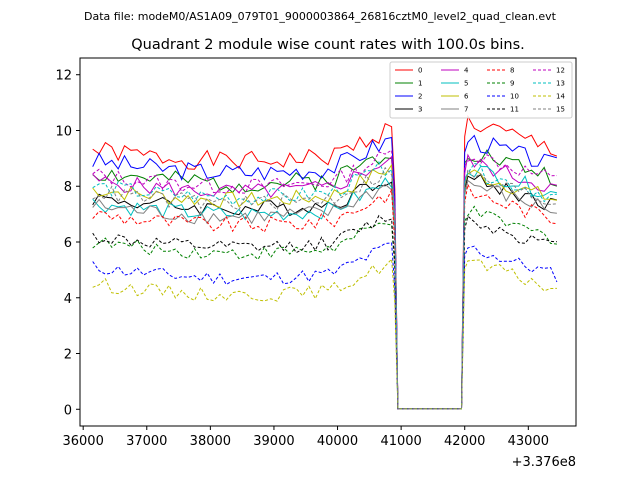 The width and height of the screenshot is (640, 480). I want to click on x-tick-label: 42000, so click(464, 441).